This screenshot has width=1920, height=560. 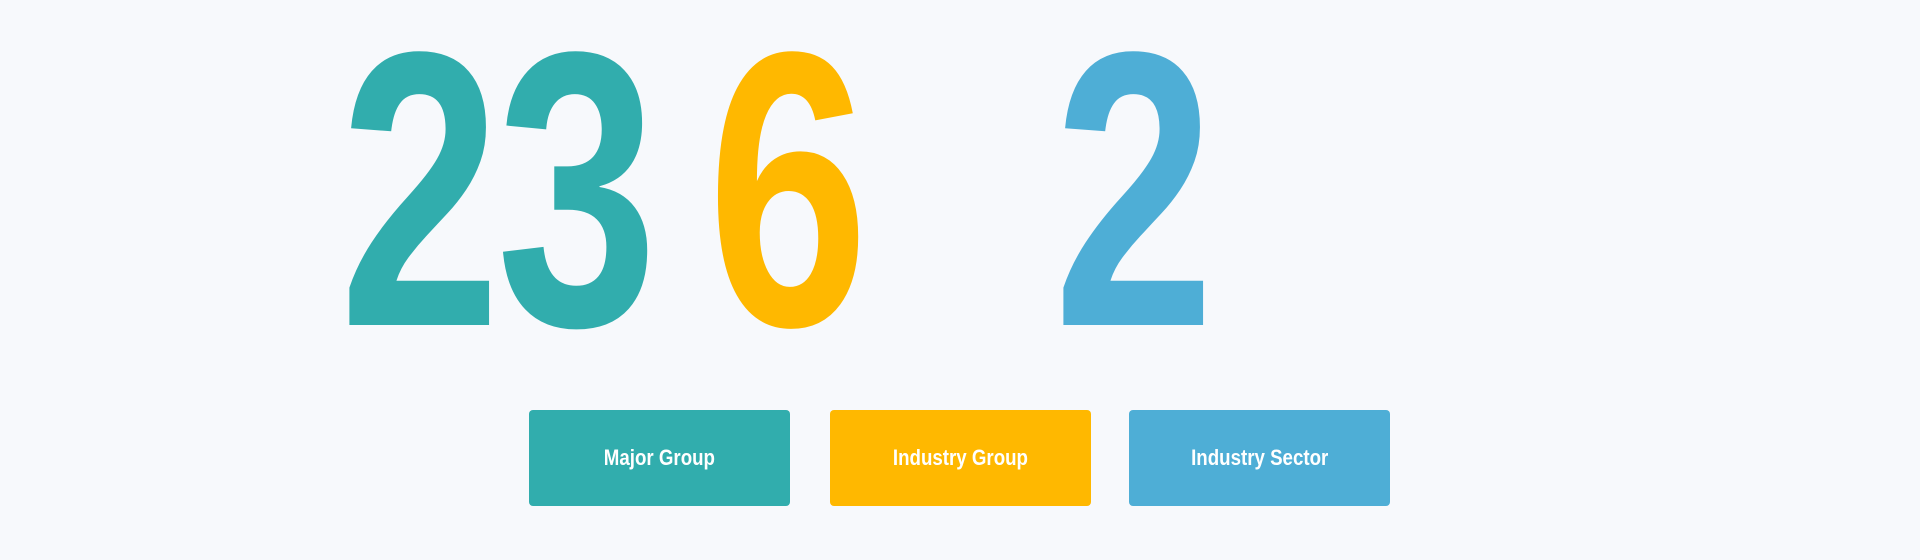 I want to click on industry-sector-button: Industry Sector, so click(x=1259, y=458).